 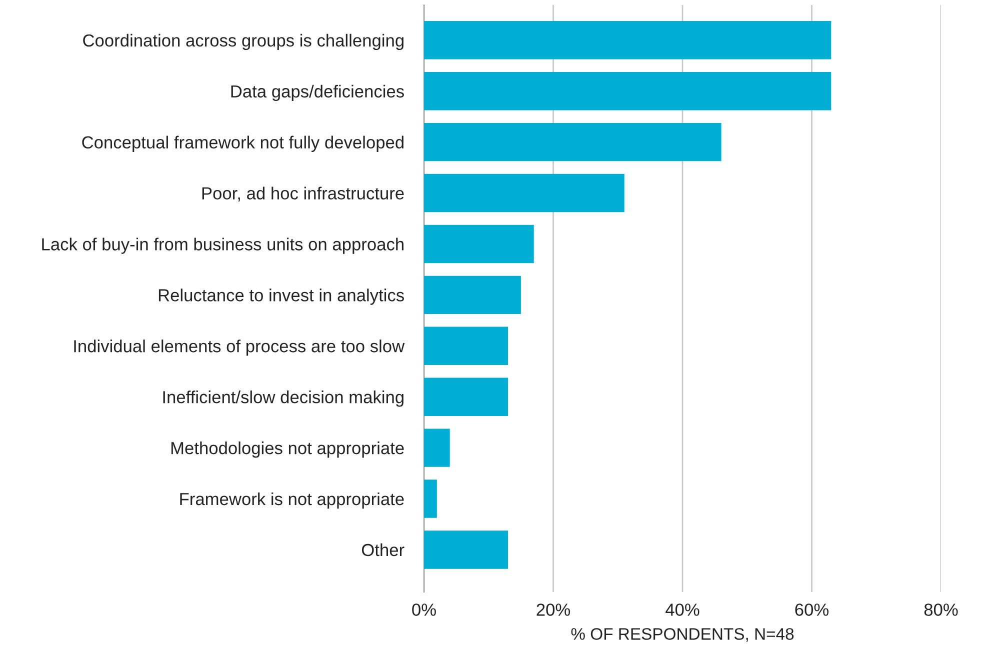 What do you see at coordinates (424, 610) in the screenshot?
I see `x-tick-label: 0%` at bounding box center [424, 610].